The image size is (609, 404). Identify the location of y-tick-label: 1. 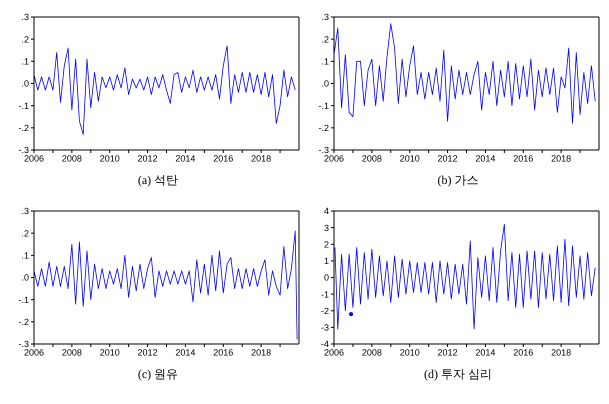
(326, 261).